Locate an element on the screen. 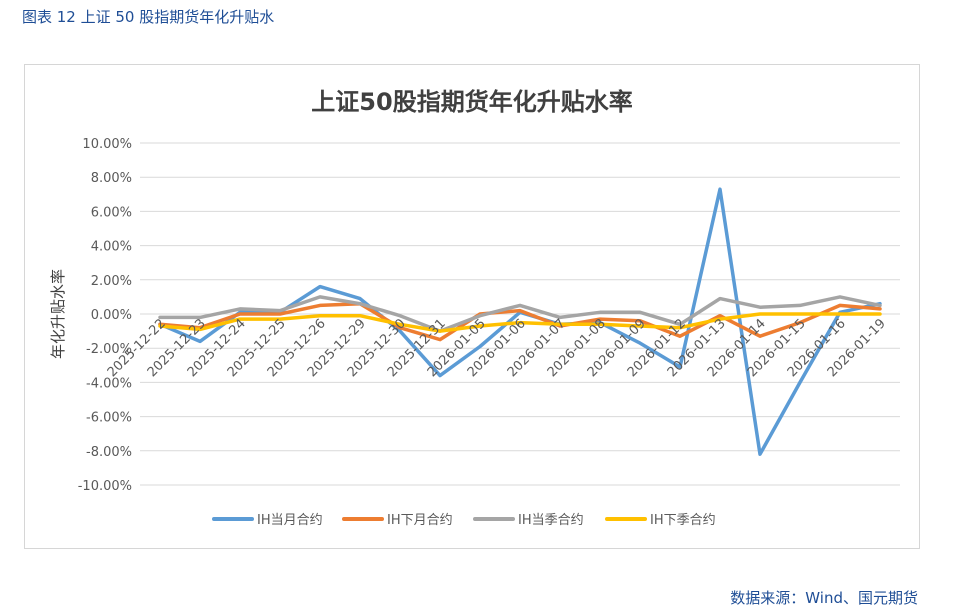 The width and height of the screenshot is (956, 612). legend-label: IH下季合约 is located at coordinates (683, 520).